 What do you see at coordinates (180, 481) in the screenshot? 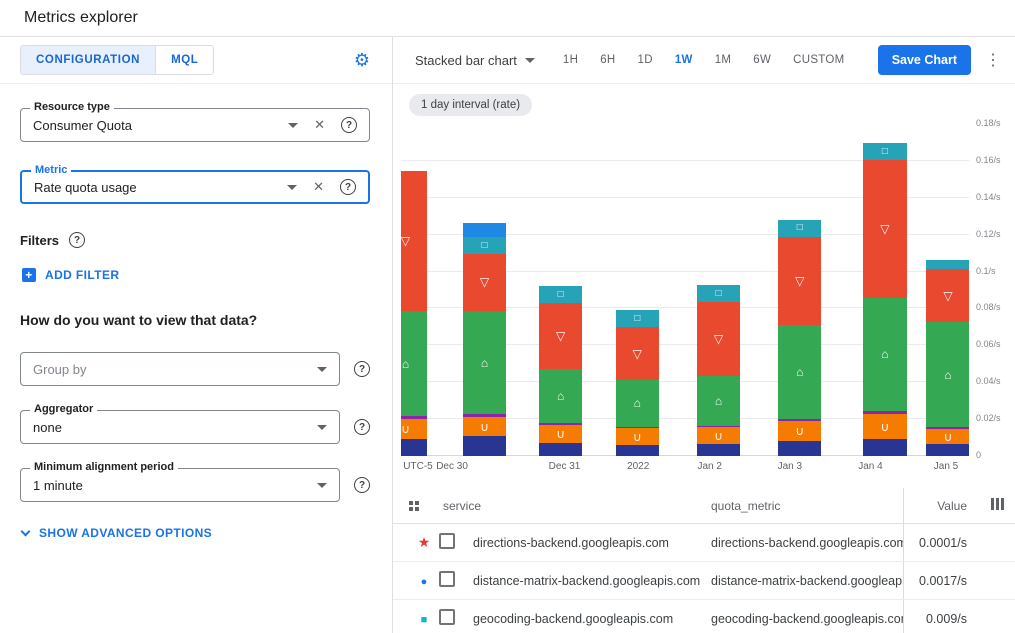
I see `alignment-period-select: Minimum alignment period 1 minute` at bounding box center [180, 481].